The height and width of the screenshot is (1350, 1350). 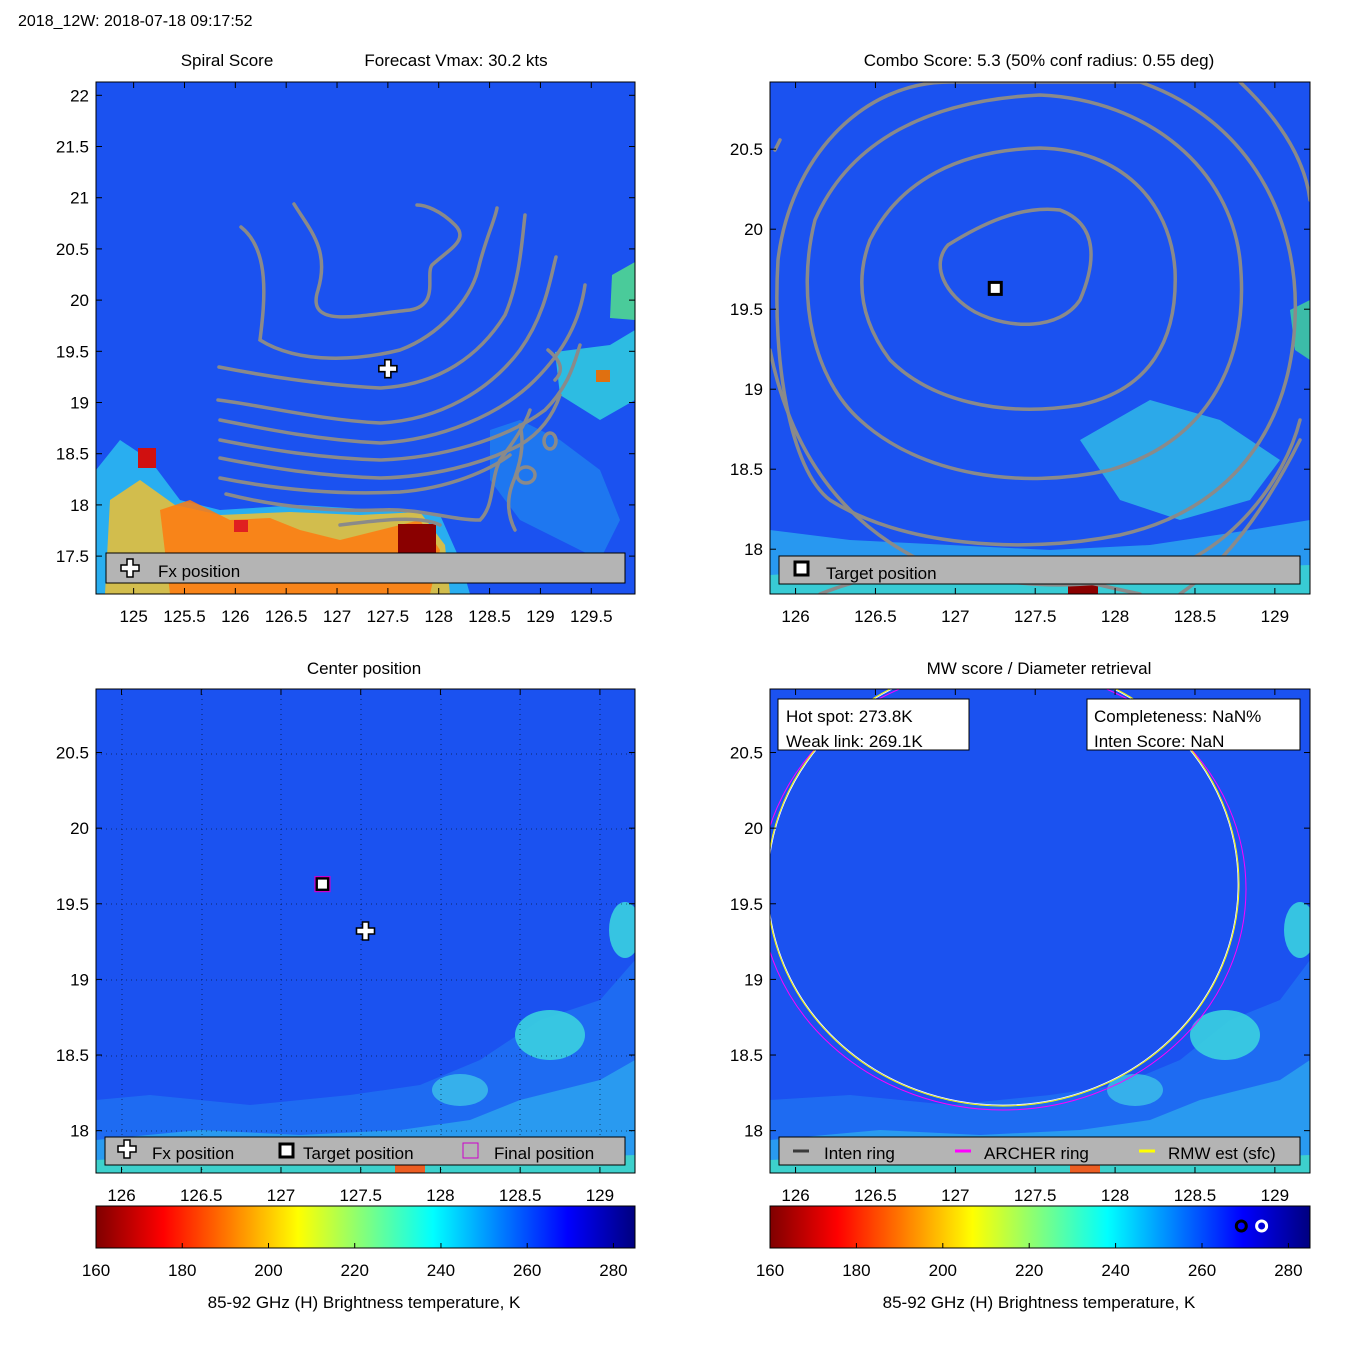 I want to click on colorbar-tick-label: 240, so click(x=441, y=1270).